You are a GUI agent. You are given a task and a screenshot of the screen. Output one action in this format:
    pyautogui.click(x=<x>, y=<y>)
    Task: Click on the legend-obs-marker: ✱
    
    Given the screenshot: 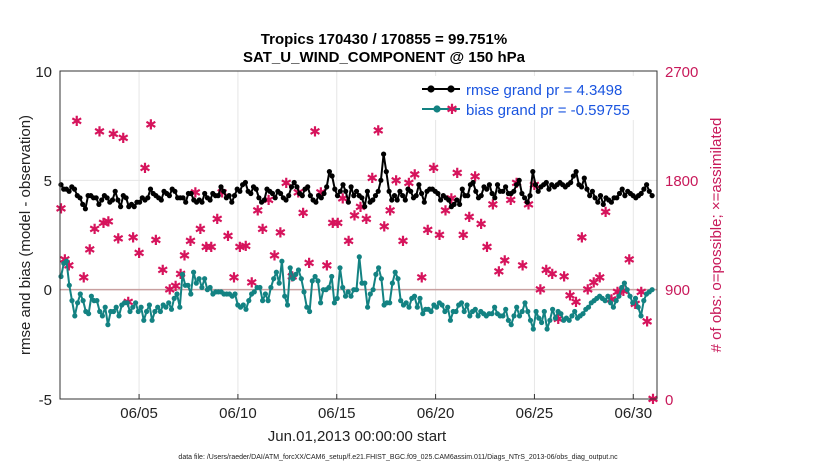 What is the action you would take?
    pyautogui.click(x=452, y=110)
    